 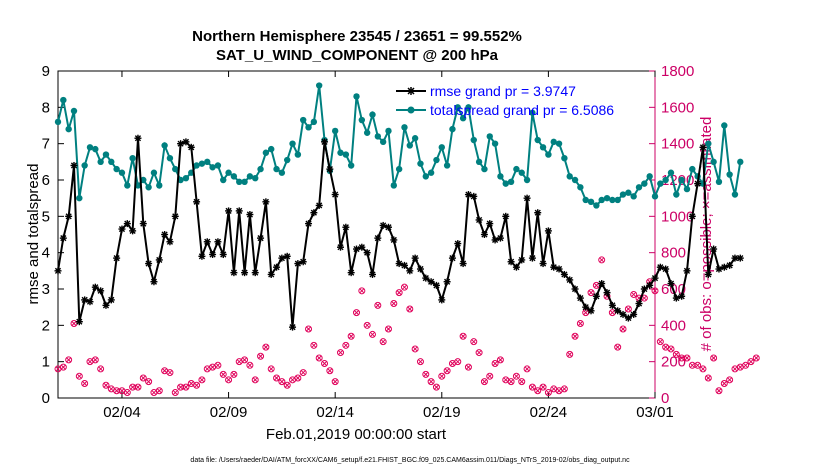 I want to click on y-right-tick-label: 200, so click(x=673, y=362).